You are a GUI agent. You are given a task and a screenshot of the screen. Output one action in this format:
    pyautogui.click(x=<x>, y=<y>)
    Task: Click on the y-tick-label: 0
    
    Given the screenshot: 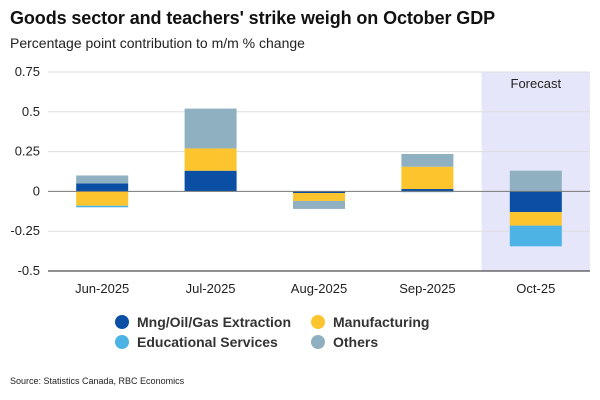 What is the action you would take?
    pyautogui.click(x=36, y=190)
    